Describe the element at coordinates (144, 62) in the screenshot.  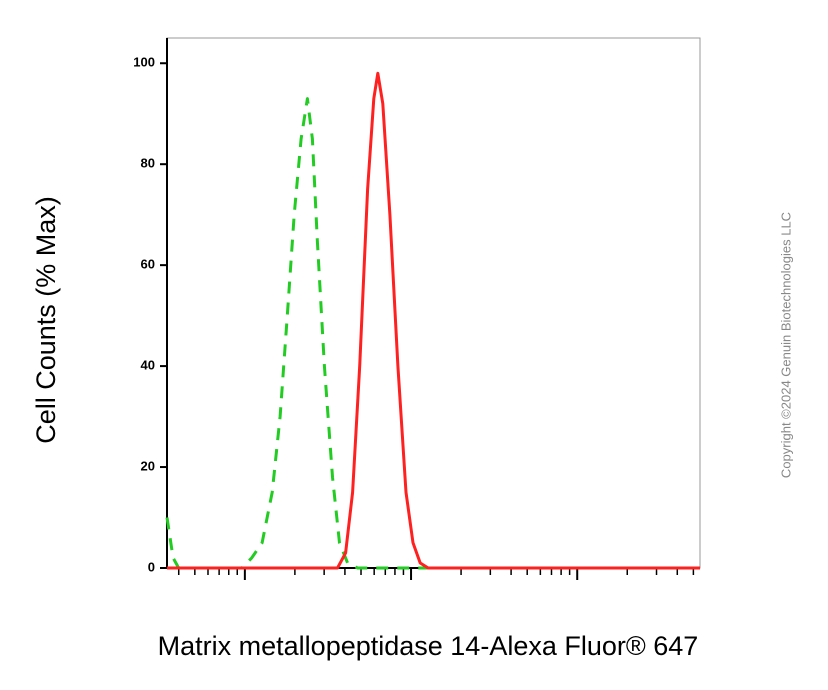
I see `y-tick-label: 100` at that location.